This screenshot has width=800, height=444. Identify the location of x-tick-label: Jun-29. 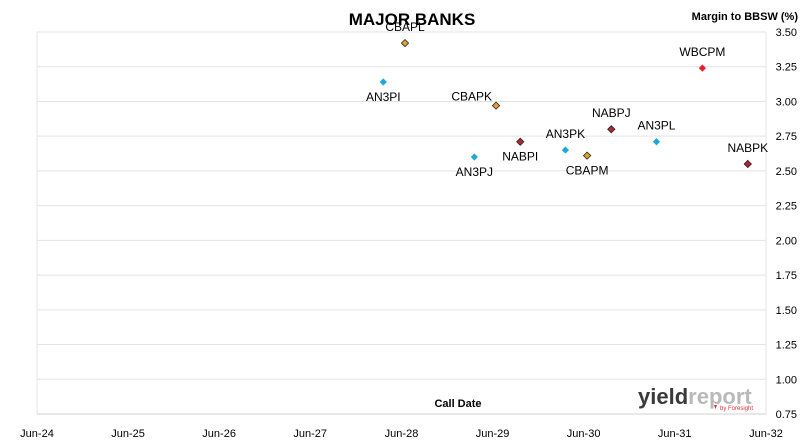
(493, 434).